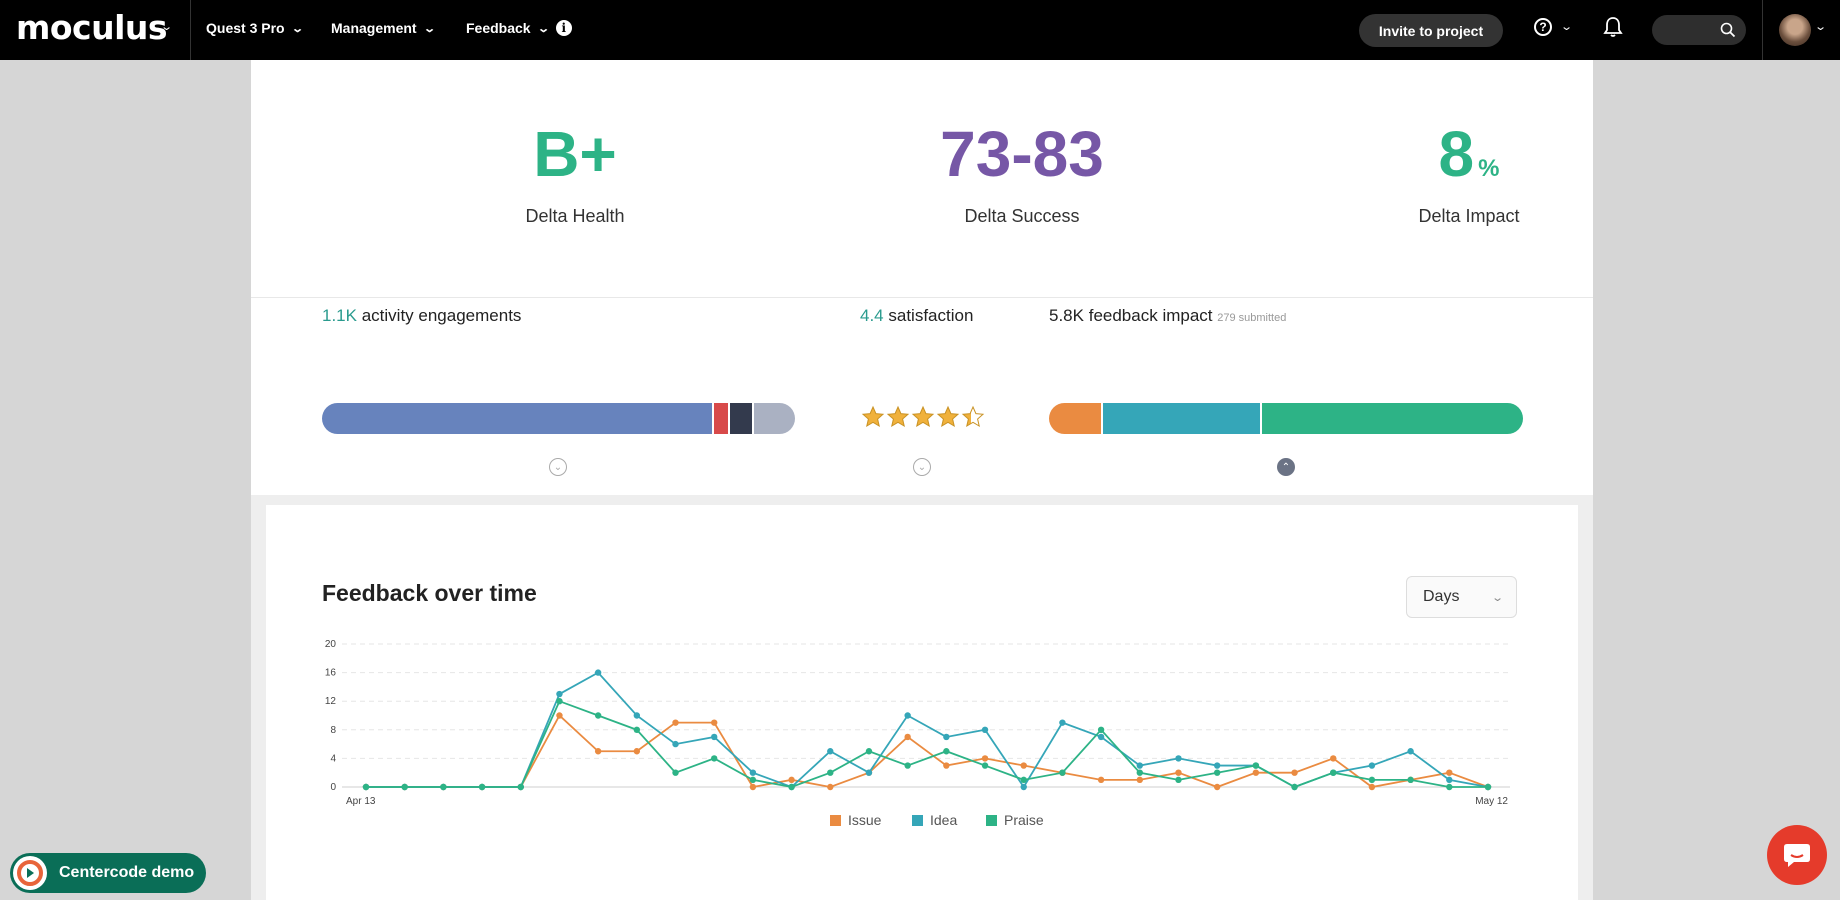 The image size is (1840, 900). What do you see at coordinates (1613, 27) in the screenshot?
I see `bell-icon` at bounding box center [1613, 27].